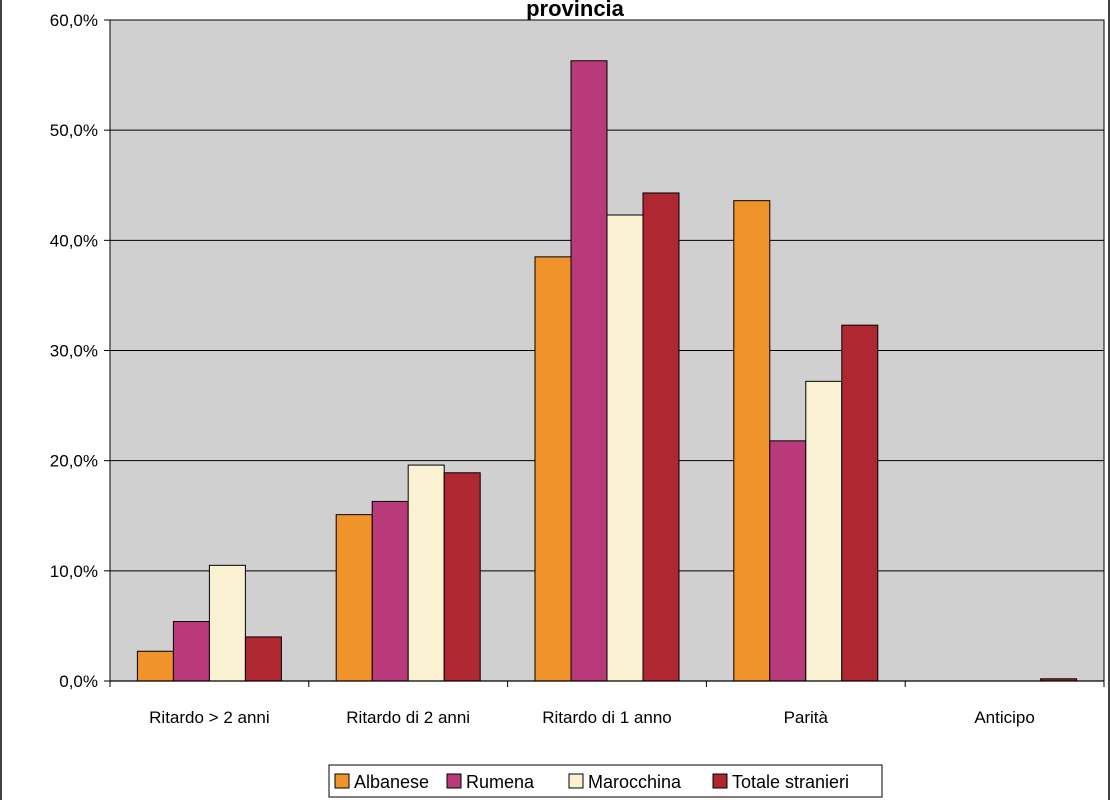 This screenshot has height=805, width=1110. I want to click on y-tick-label: 50,0%, so click(74, 130).